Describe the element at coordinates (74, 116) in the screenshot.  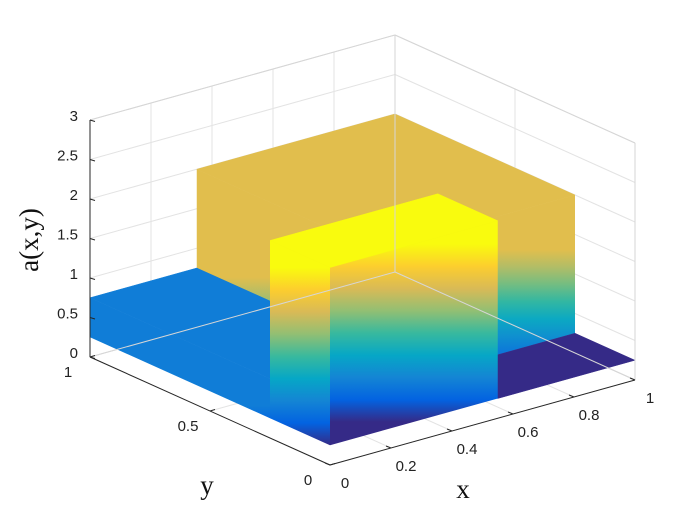
I see `z-tick-label: 3` at that location.